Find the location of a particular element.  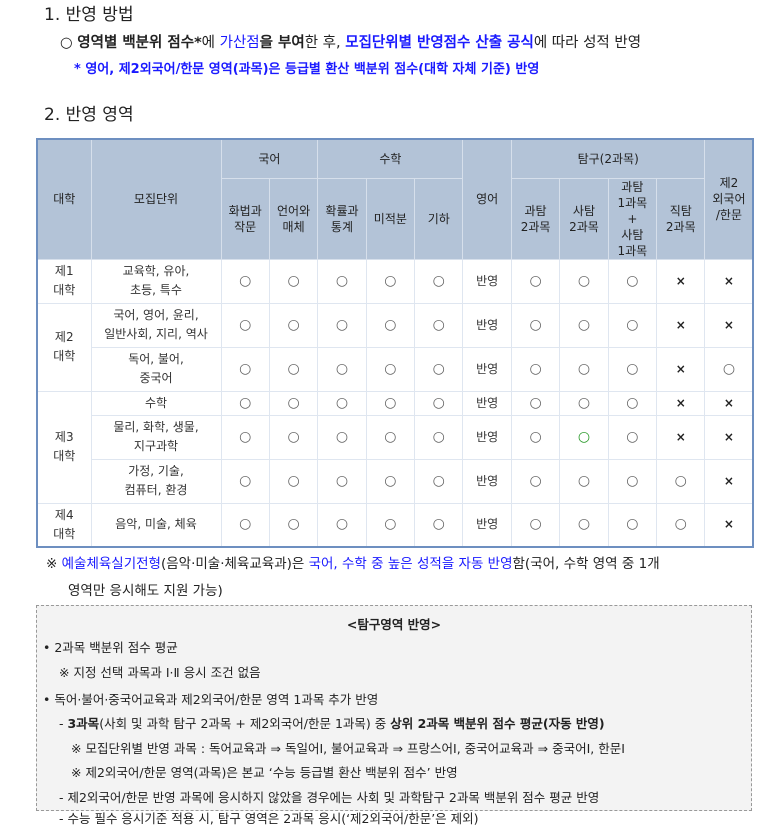

subheader: 과탐 2과목 is located at coordinates (535, 218).